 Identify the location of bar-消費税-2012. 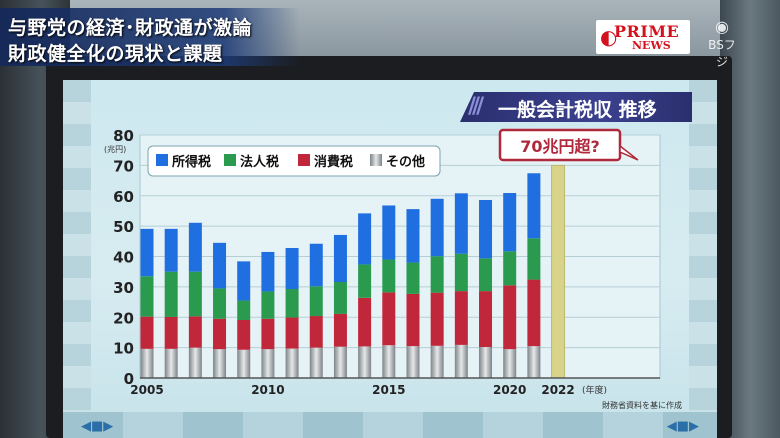
(316, 332).